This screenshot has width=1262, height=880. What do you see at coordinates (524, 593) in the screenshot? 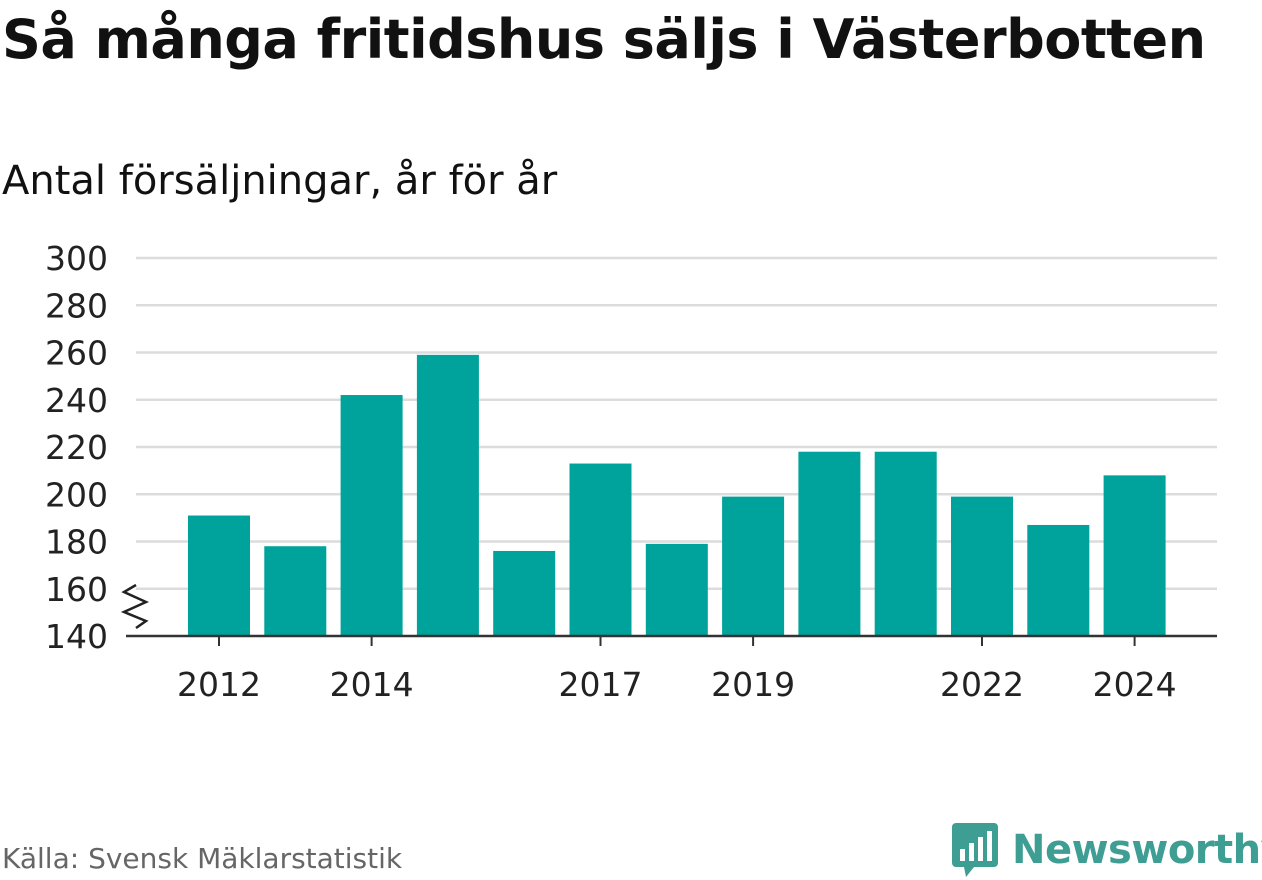
I see `bar-2016` at bounding box center [524, 593].